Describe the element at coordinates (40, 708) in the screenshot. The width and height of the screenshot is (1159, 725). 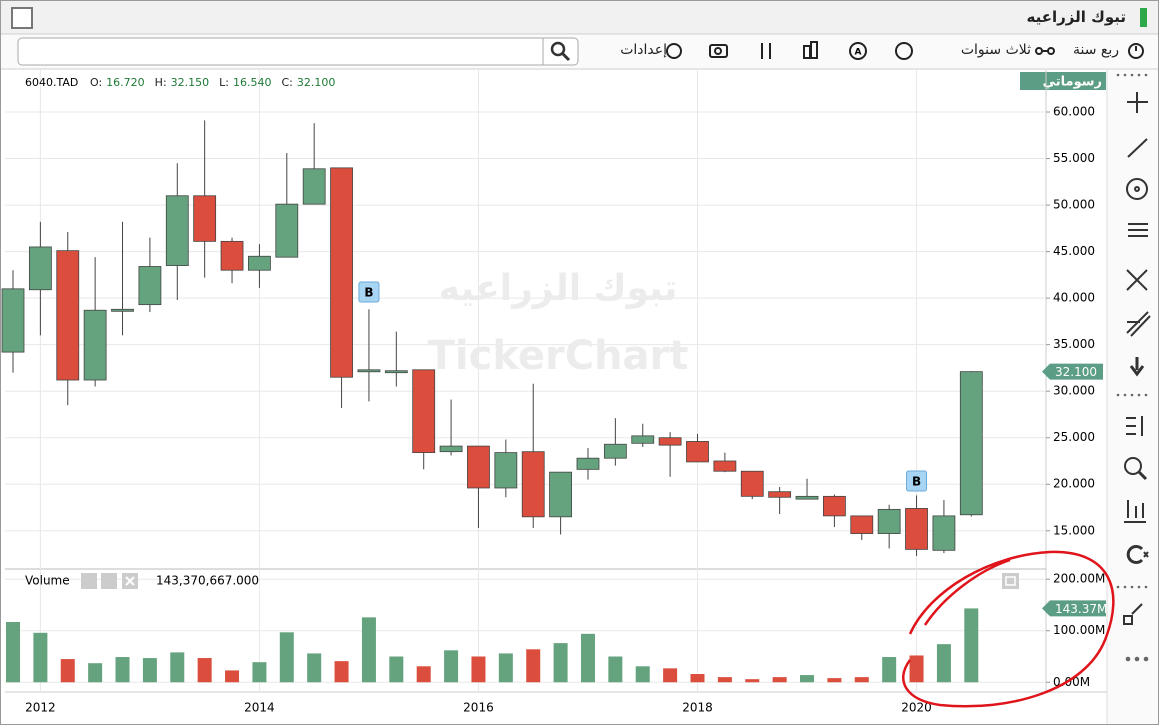
I see `x-tick-label: 2012` at that location.